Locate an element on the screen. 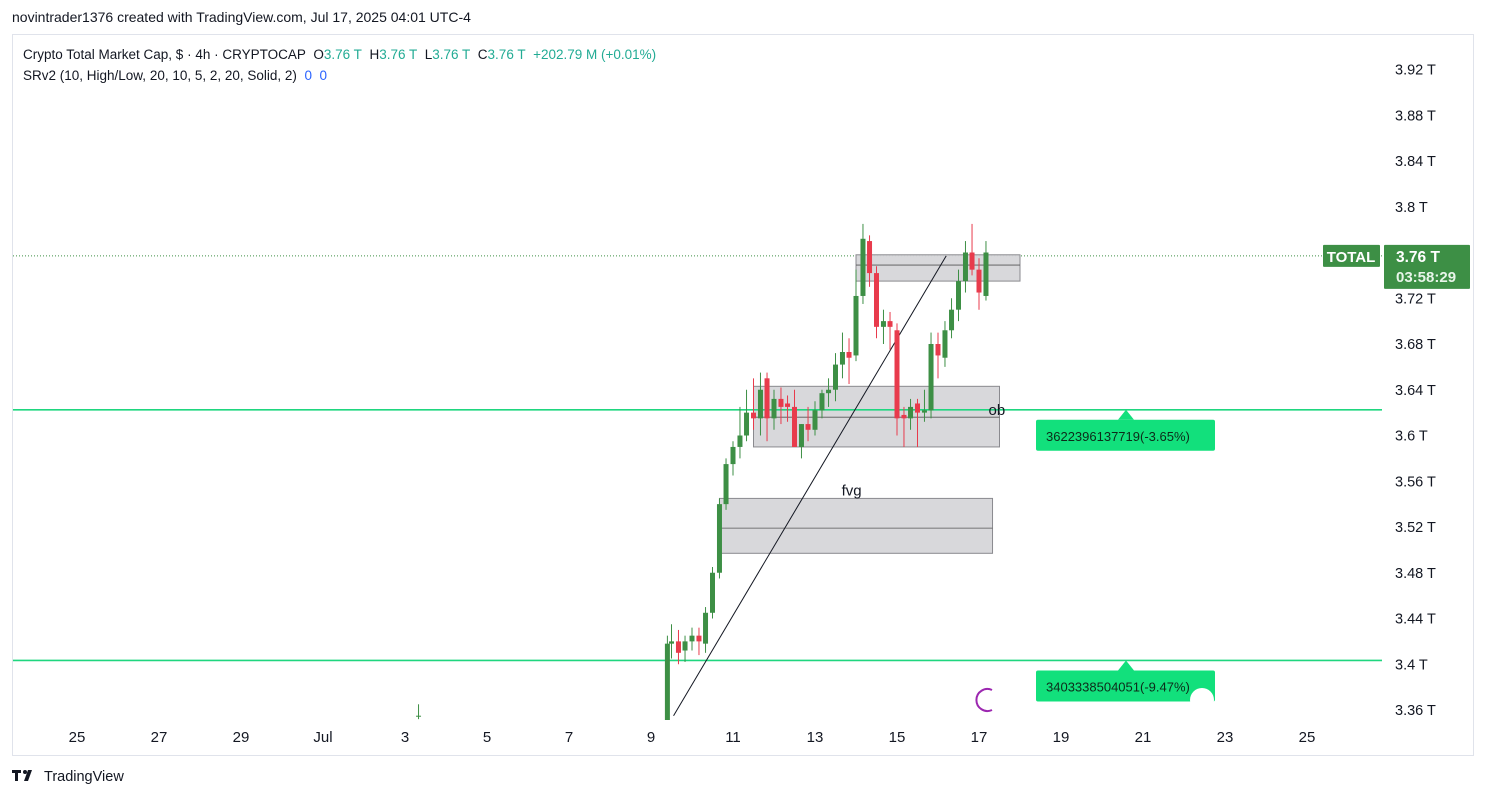 The height and width of the screenshot is (800, 1487). time-tick-label: 17 is located at coordinates (979, 737).